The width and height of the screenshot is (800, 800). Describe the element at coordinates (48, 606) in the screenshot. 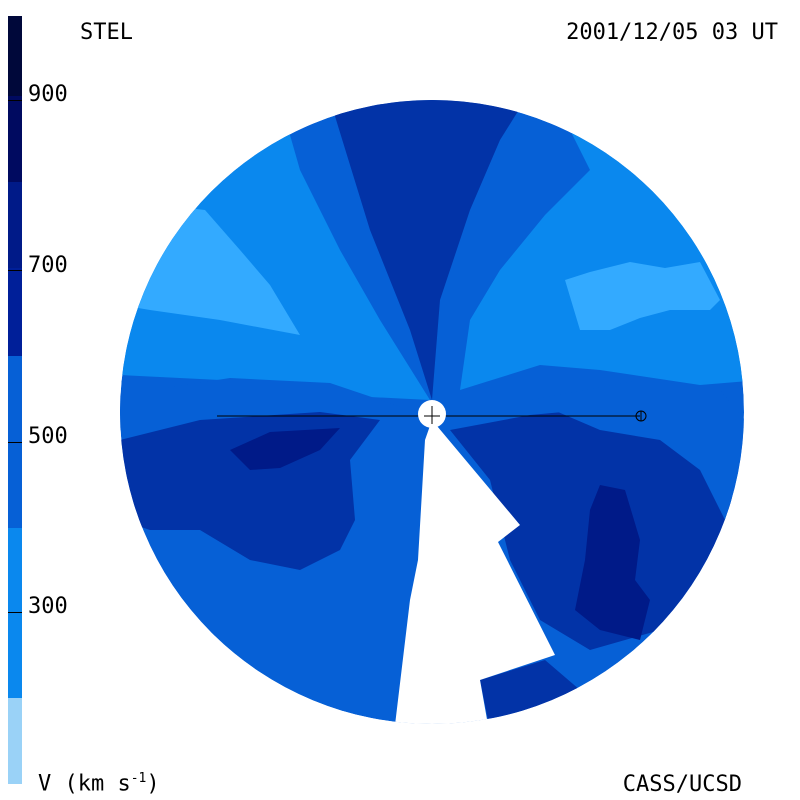

I see `colorbar-tick-label-300: 300` at that location.